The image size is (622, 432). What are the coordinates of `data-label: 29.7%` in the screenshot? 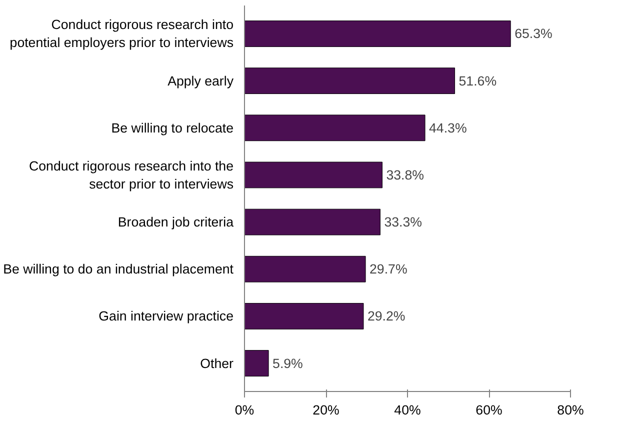 It's located at (389, 269).